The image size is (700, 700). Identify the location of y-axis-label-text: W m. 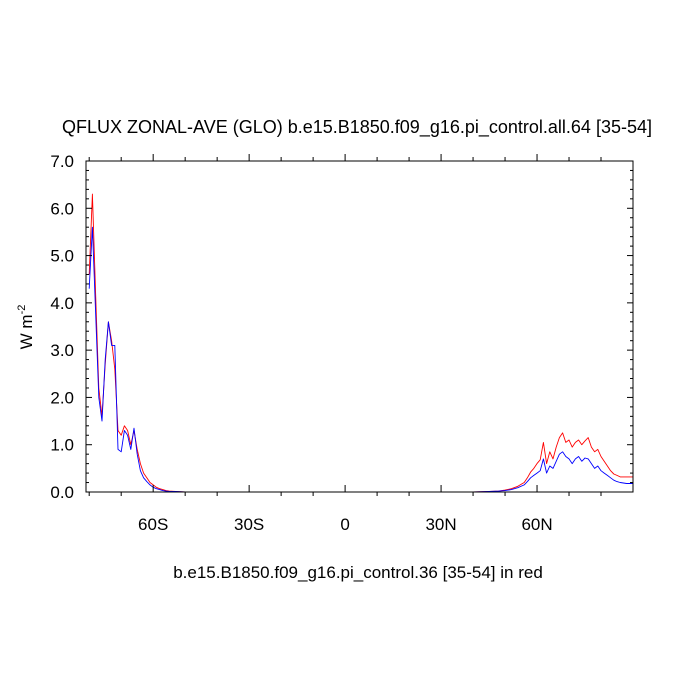
(26, 331).